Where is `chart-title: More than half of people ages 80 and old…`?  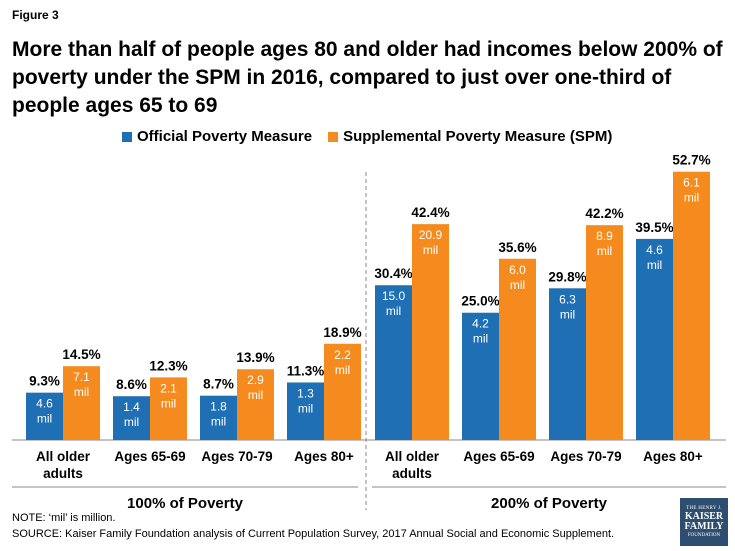 chart-title: More than half of people ages 80 and old… is located at coordinates (367, 77).